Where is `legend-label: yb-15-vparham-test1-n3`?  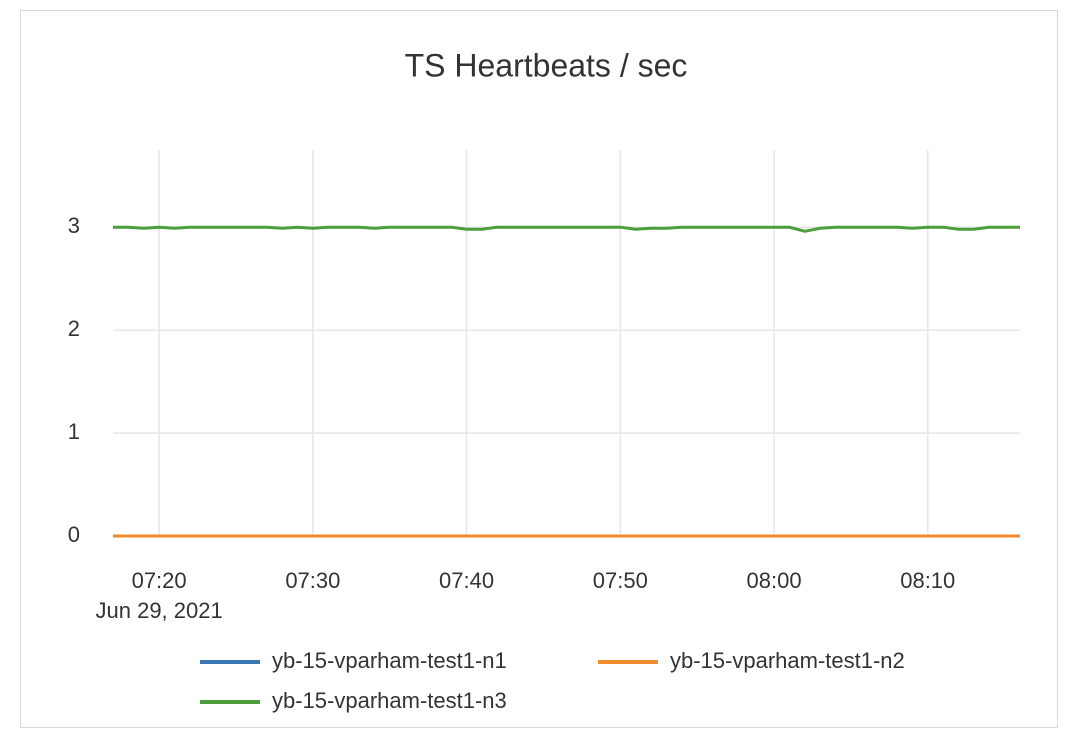
legend-label: yb-15-vparham-test1-n3 is located at coordinates (389, 700).